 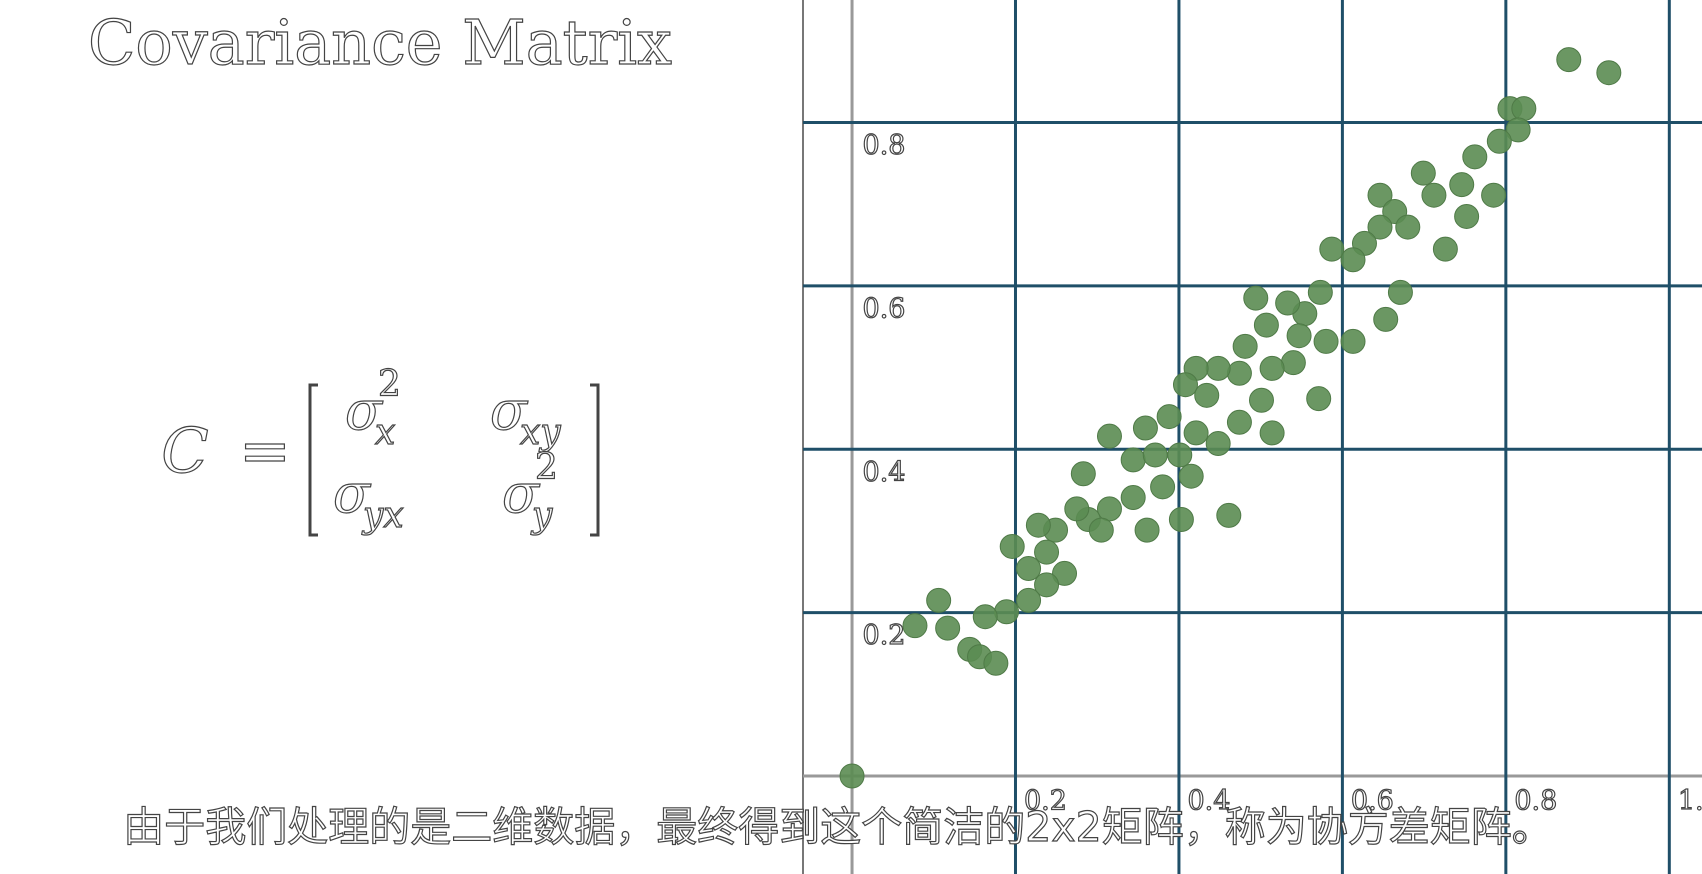 I want to click on entry-sub: xy, so click(x=540, y=432).